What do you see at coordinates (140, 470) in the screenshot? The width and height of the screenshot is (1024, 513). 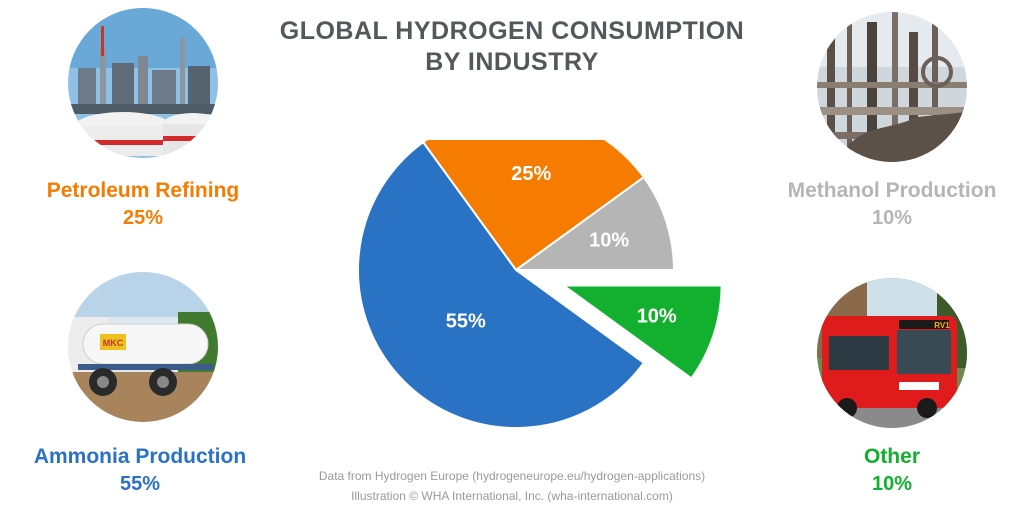 I see `category-ammonia-production: Ammonia Production 55%` at bounding box center [140, 470].